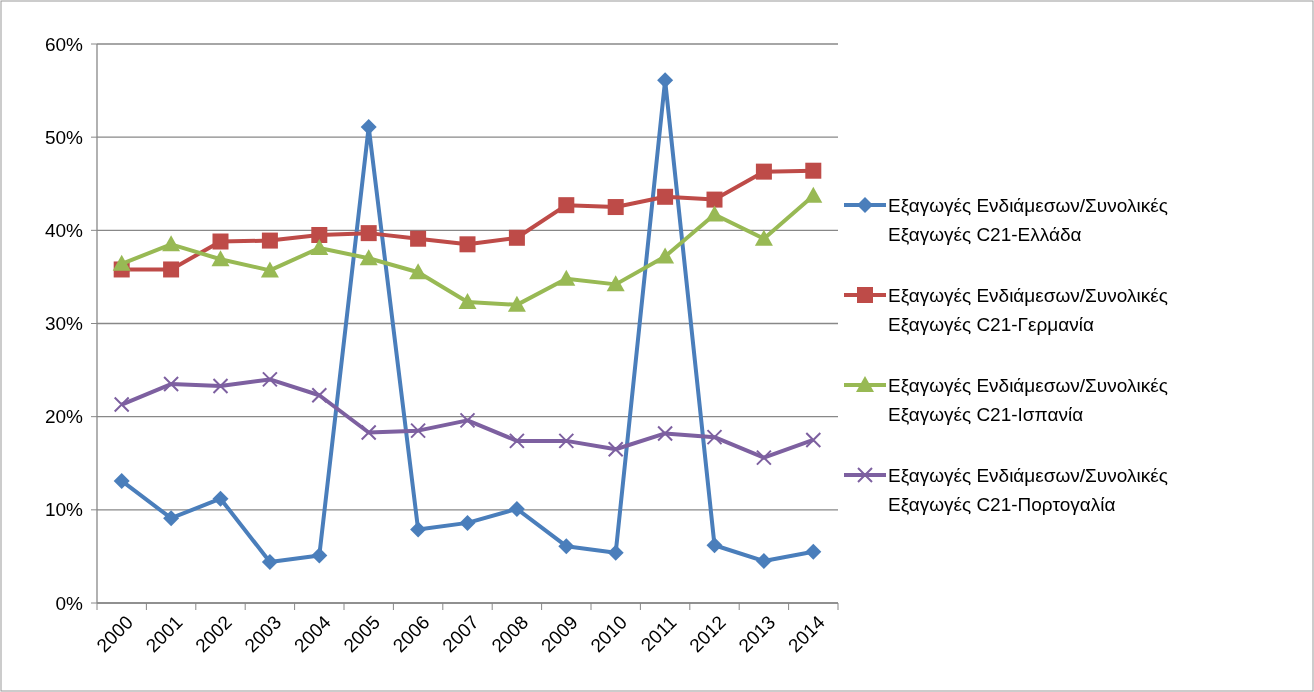 The width and height of the screenshot is (1314, 692). I want to click on legend-label: Εξαγωγές Ενδιάμεσων/Συνολικές Εξαγωγές C21-Πορτογαλία, so click(1028, 489).